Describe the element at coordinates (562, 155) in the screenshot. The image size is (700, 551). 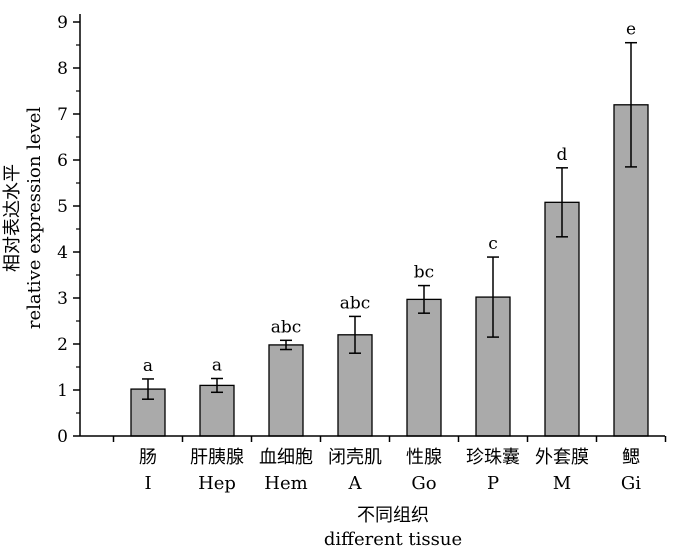
I see `significance-label: d` at that location.